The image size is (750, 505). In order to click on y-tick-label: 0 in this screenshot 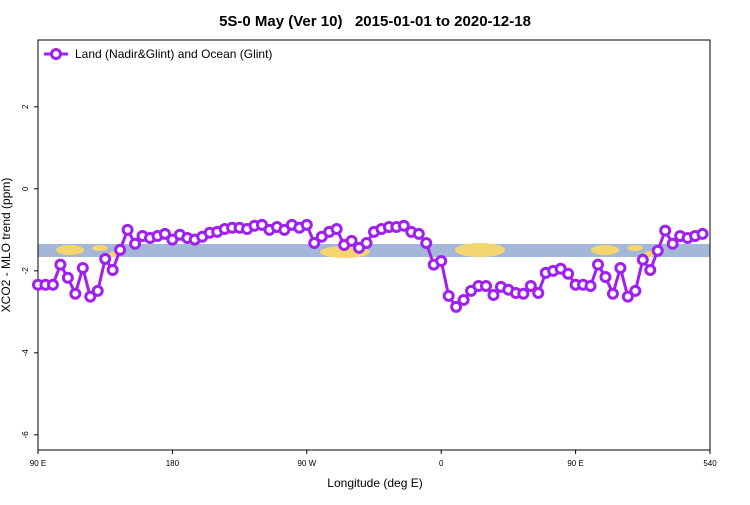, I will do `click(25, 188)`.